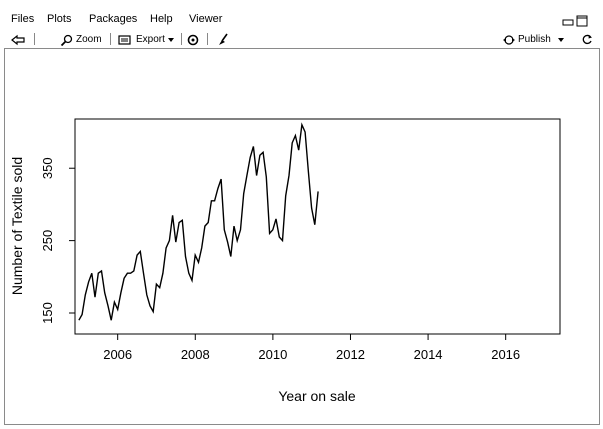 The height and width of the screenshot is (429, 603). I want to click on broom-icon, so click(223, 39).